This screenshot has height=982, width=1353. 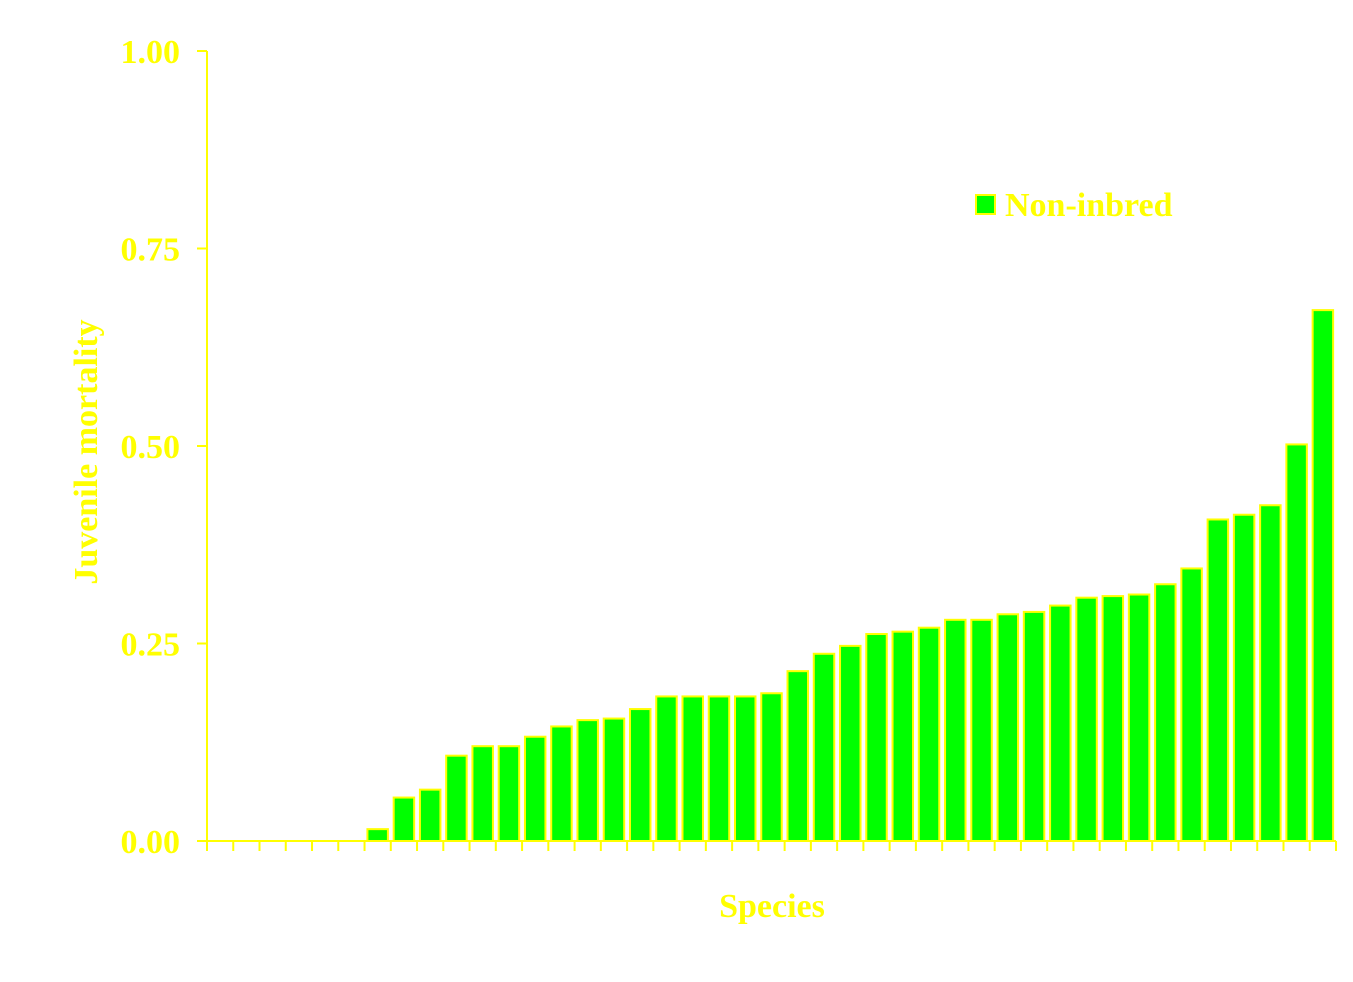 What do you see at coordinates (151, 52) in the screenshot?
I see `y-tick-label: 1.00` at bounding box center [151, 52].